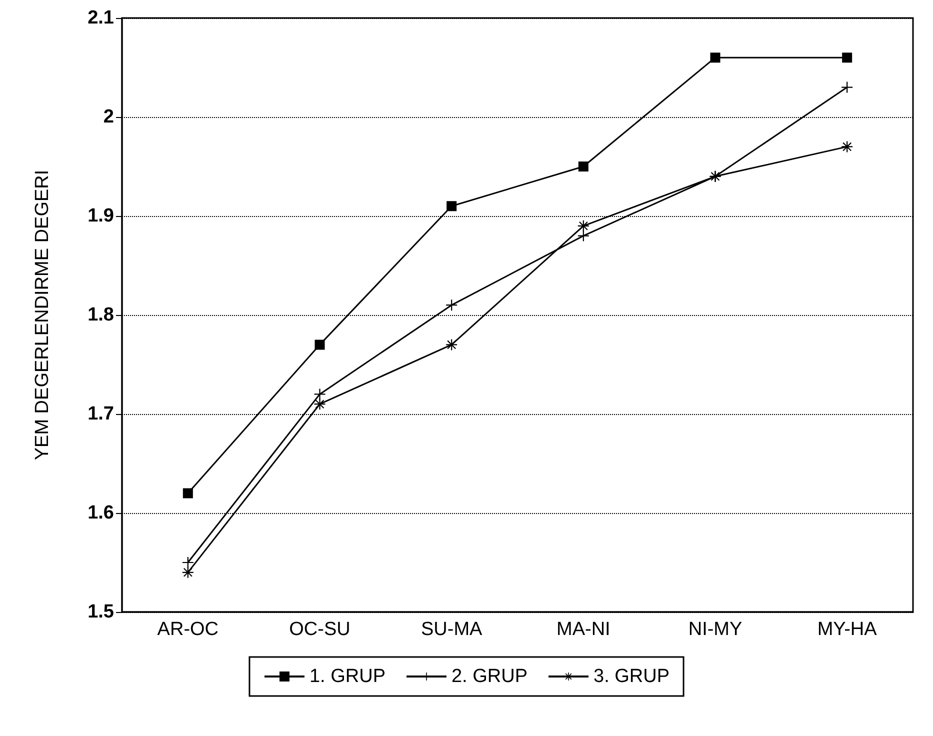 Image resolution: width=933 pixels, height=736 pixels. Describe the element at coordinates (101, 216) in the screenshot. I see `y-tick-label: 1.9` at that location.